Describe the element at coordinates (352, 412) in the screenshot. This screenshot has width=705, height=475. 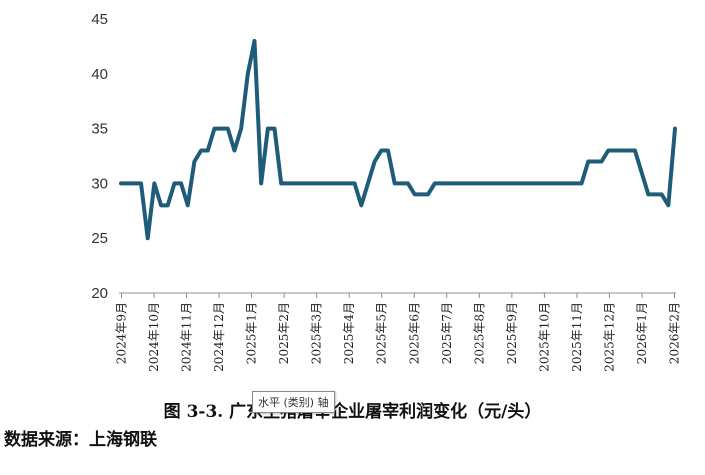
I see `chart-caption: 图 3-3. 广东生猪屠宰企业屠宰利润变化（元/头）` at that location.